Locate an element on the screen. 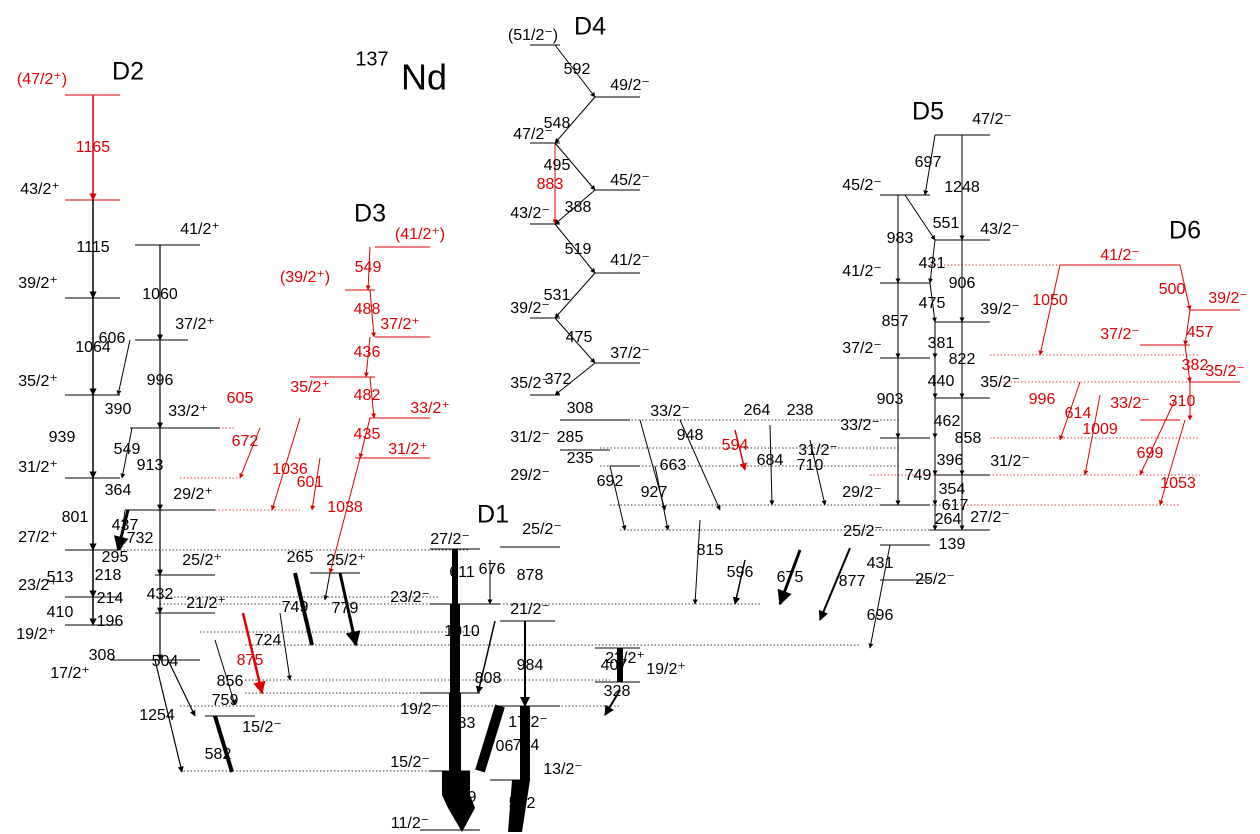  energy-label: 1115 is located at coordinates (92, 247).